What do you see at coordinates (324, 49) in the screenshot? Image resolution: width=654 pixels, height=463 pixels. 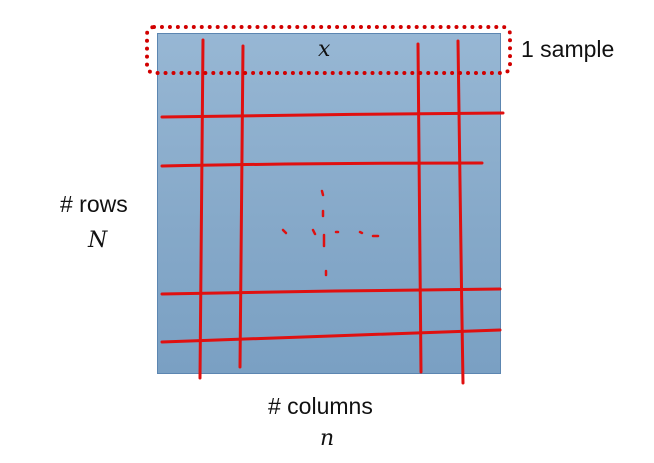 I see `sample-variable: x` at bounding box center [324, 49].